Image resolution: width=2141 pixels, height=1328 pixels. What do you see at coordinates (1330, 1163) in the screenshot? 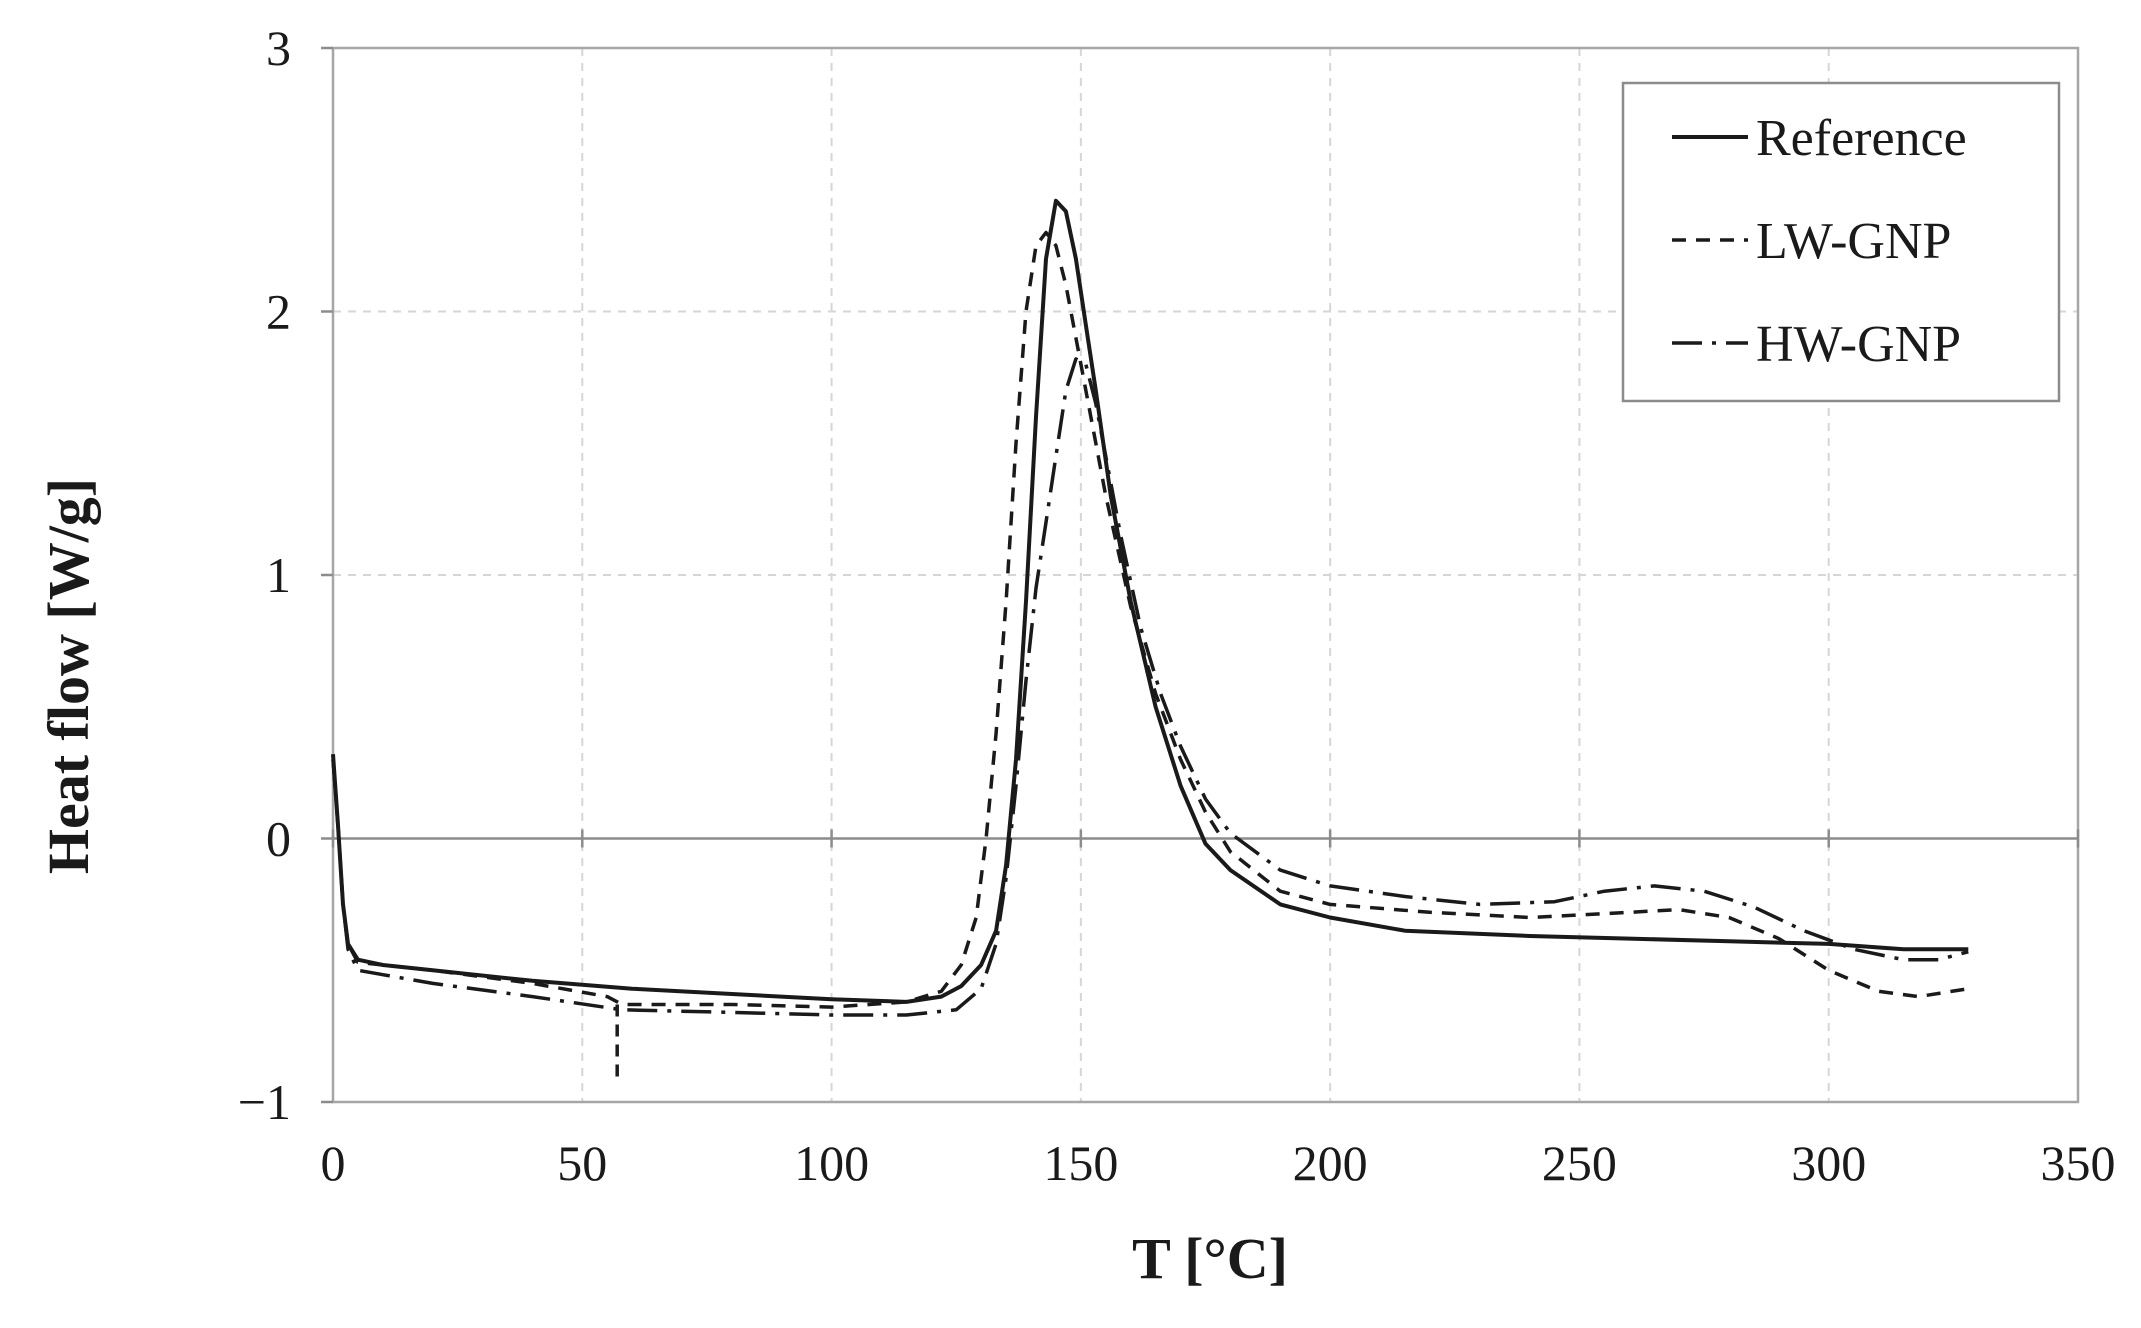
I see `x-tick-label: 200` at bounding box center [1330, 1163].